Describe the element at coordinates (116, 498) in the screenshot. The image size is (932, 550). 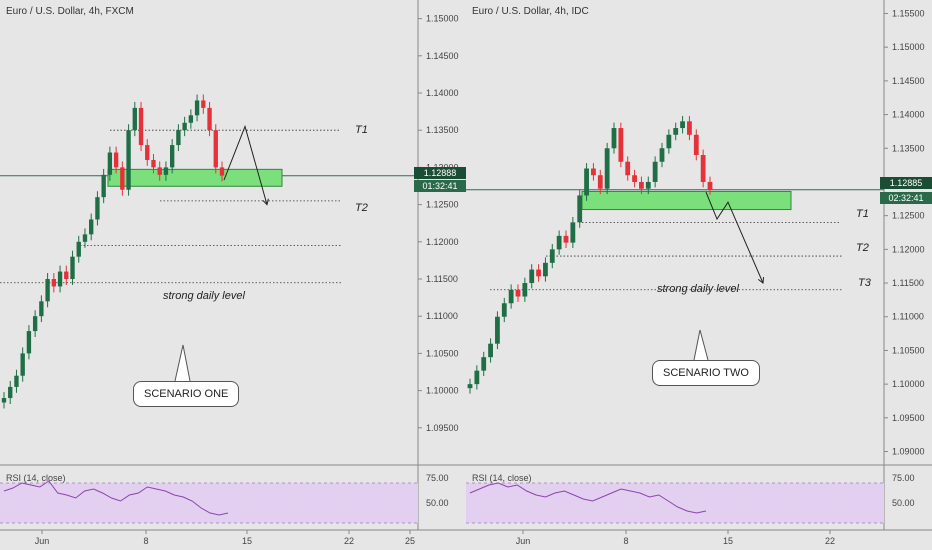
I see `rsi-line` at that location.